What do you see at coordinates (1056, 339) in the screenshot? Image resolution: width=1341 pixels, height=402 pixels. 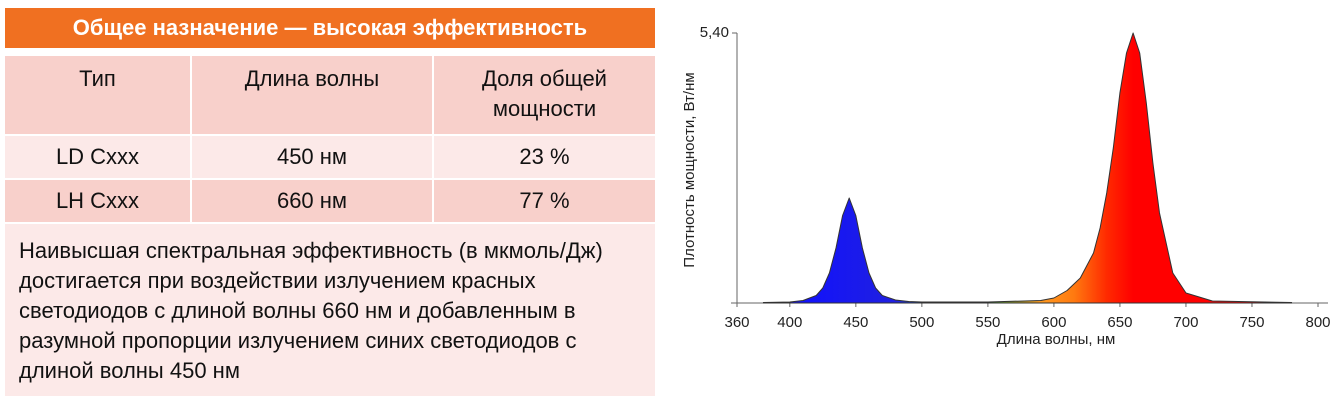 I see `x-axis-label: Длина волны, нм` at bounding box center [1056, 339].